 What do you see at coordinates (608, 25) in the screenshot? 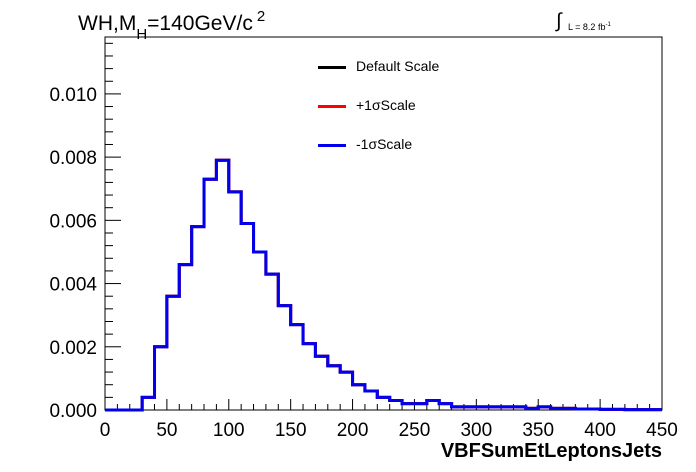
I see `luminosity-unit-exponent: -1` at bounding box center [608, 25].